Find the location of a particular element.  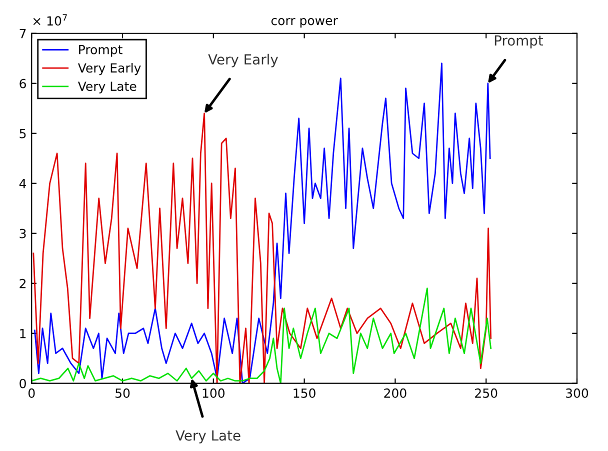

x-tick-label: 100 is located at coordinates (213, 393).